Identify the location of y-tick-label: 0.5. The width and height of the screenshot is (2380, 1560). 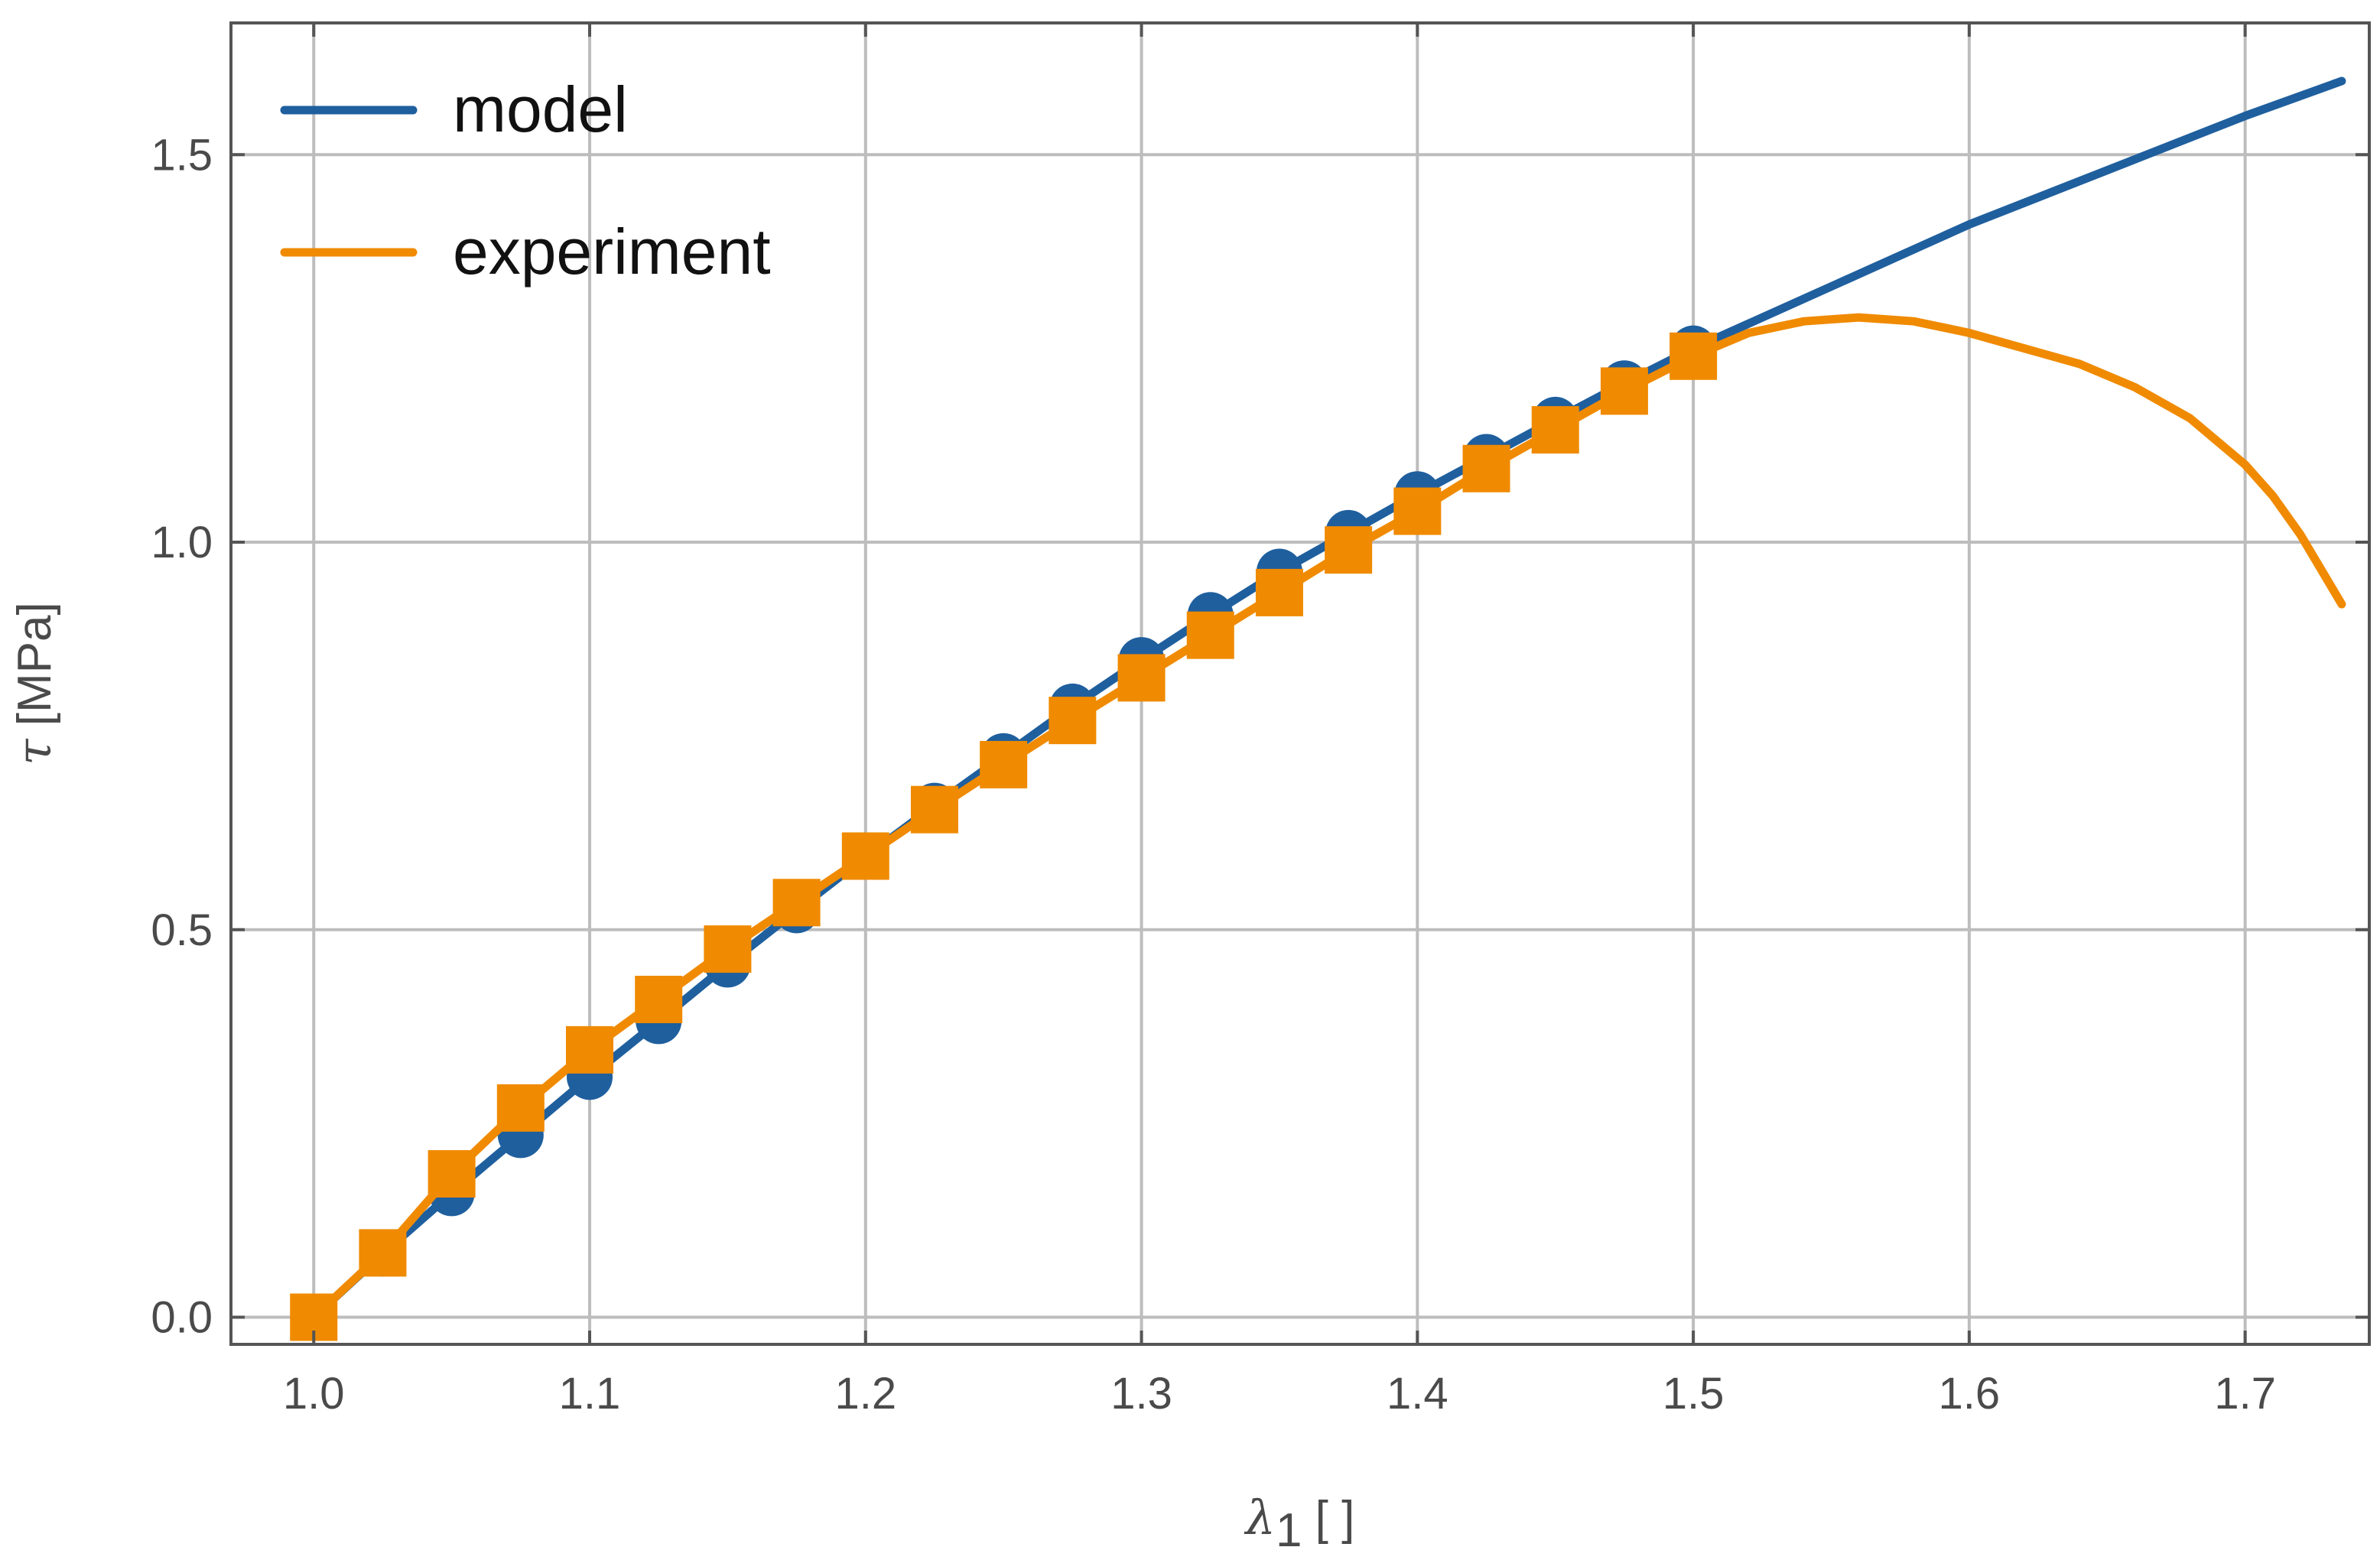
(182, 930).